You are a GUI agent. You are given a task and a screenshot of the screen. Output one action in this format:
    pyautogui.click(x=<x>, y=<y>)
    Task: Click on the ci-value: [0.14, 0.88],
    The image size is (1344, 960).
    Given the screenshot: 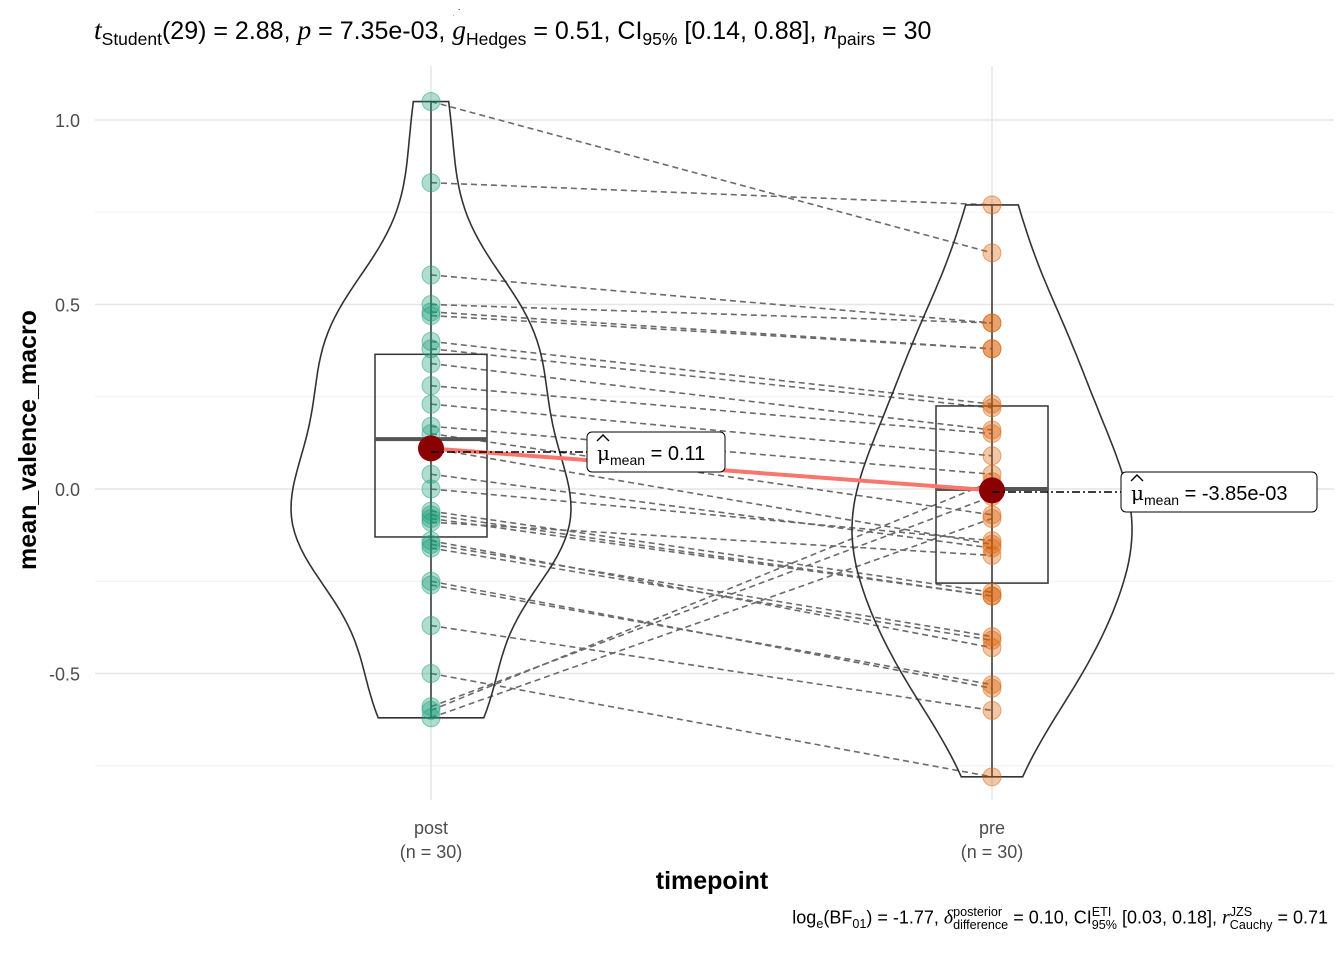 What is the action you would take?
    pyautogui.click(x=750, y=31)
    